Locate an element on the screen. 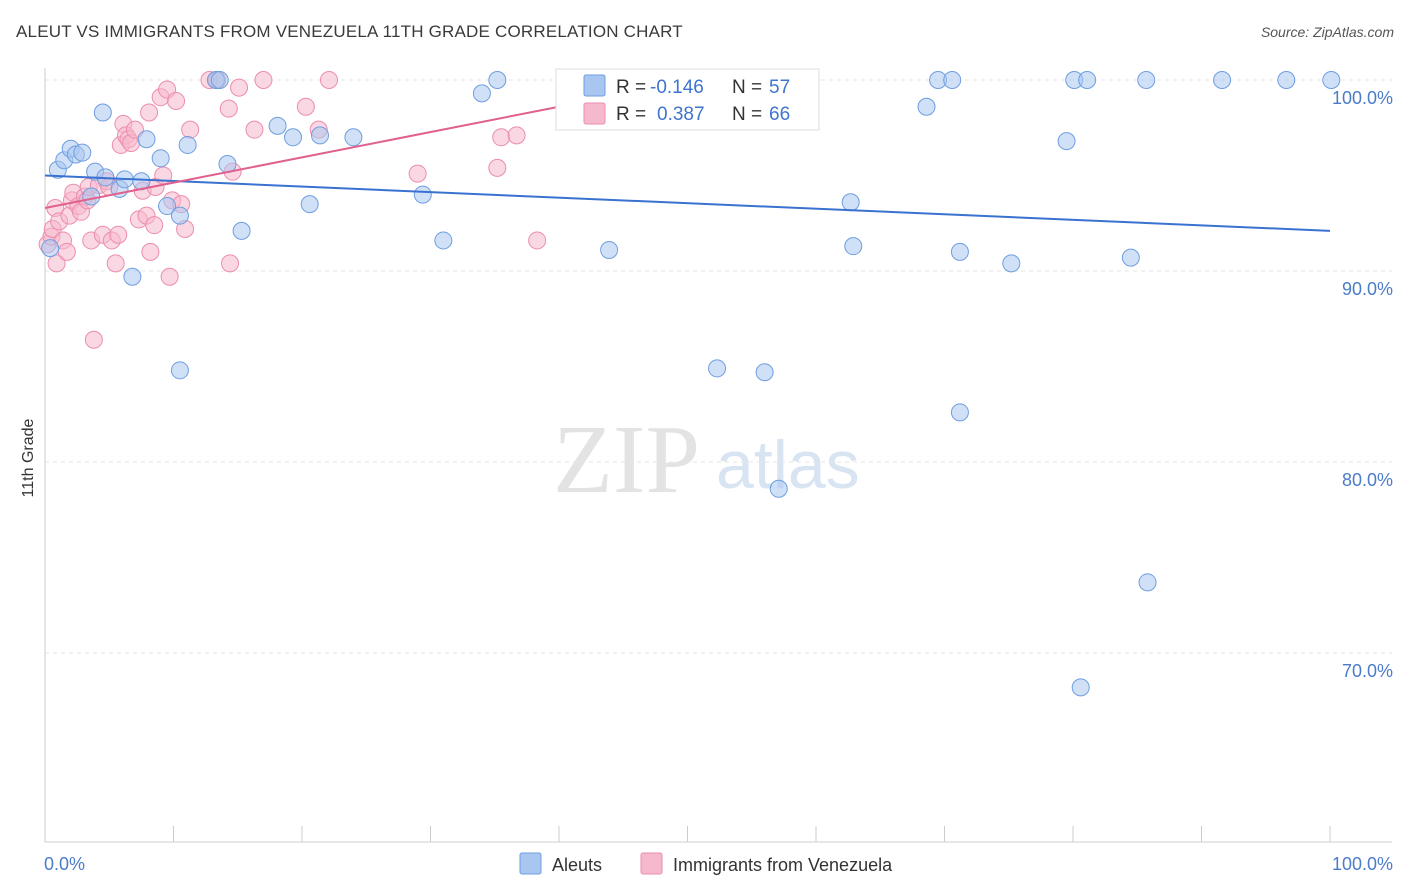 The height and width of the screenshot is (892, 1406). venezuela-swatch is located at coordinates (594, 113).